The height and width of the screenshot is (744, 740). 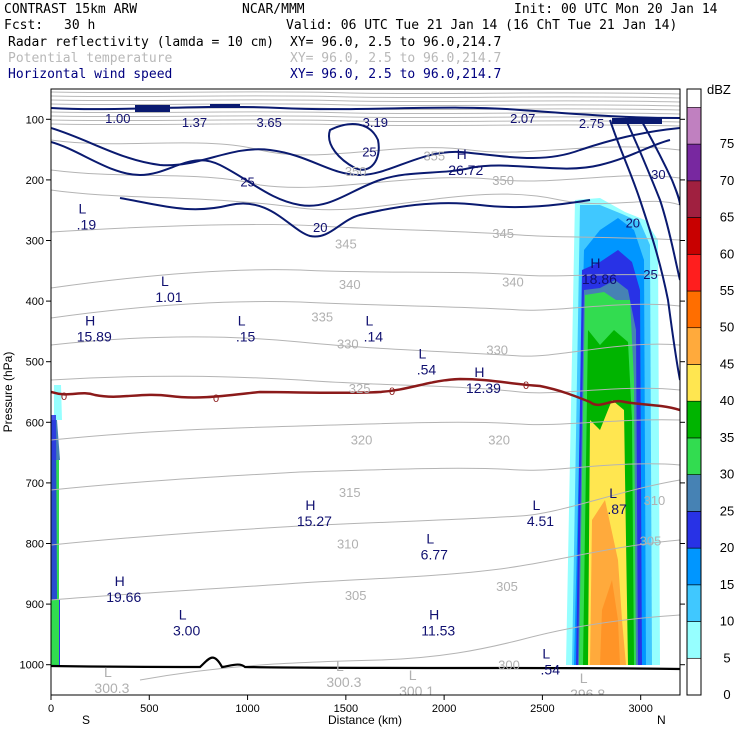 I want to click on wind-line-25a, so click(x=361, y=173).